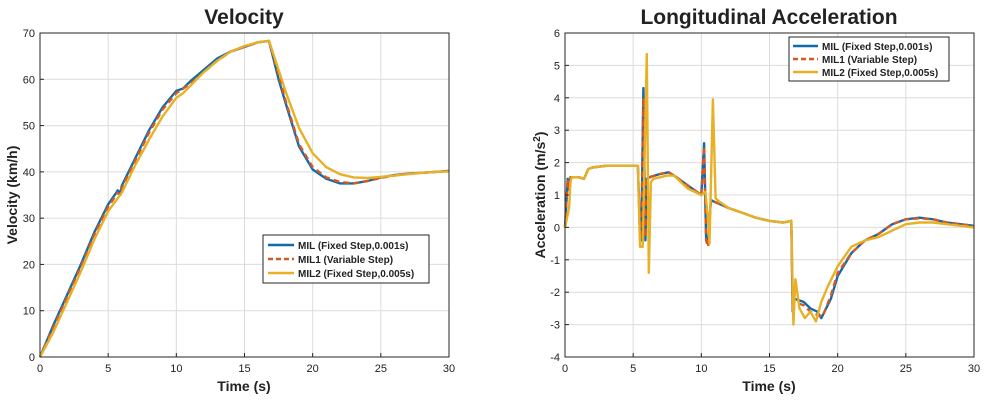 This screenshot has height=402, width=984. What do you see at coordinates (557, 196) in the screenshot?
I see `y-tick-label: 1` at bounding box center [557, 196].